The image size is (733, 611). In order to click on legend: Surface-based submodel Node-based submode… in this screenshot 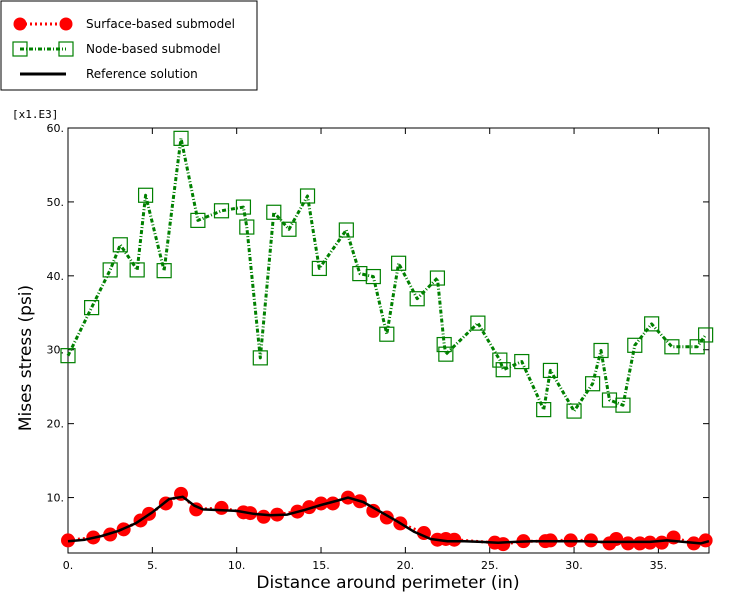, I will do `click(129, 45)`.